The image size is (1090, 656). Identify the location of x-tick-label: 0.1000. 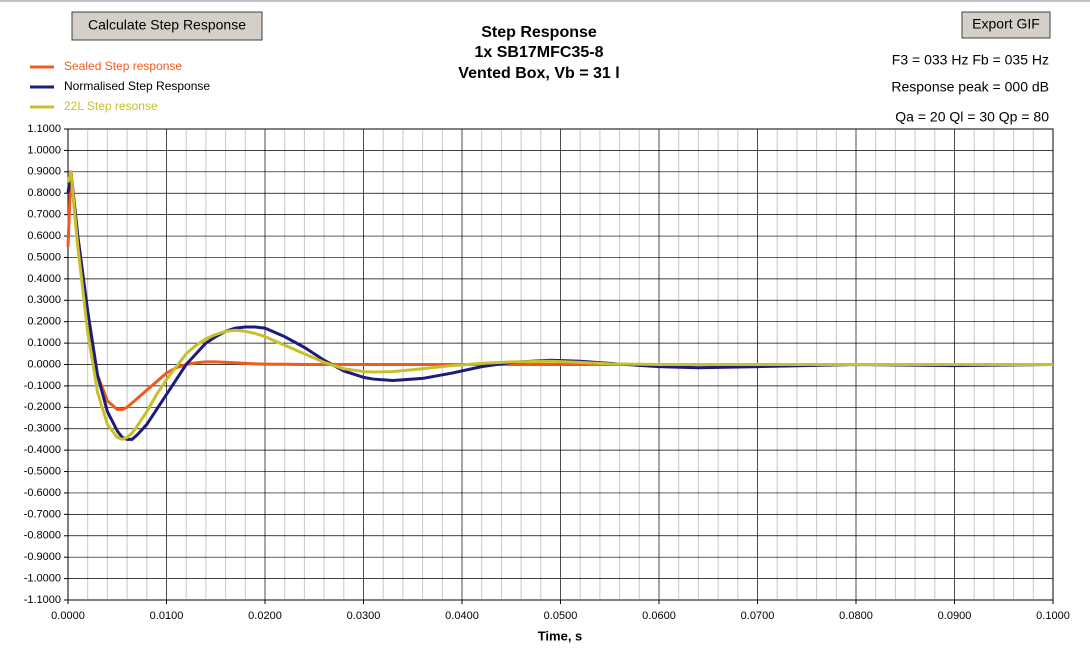
(1053, 616).